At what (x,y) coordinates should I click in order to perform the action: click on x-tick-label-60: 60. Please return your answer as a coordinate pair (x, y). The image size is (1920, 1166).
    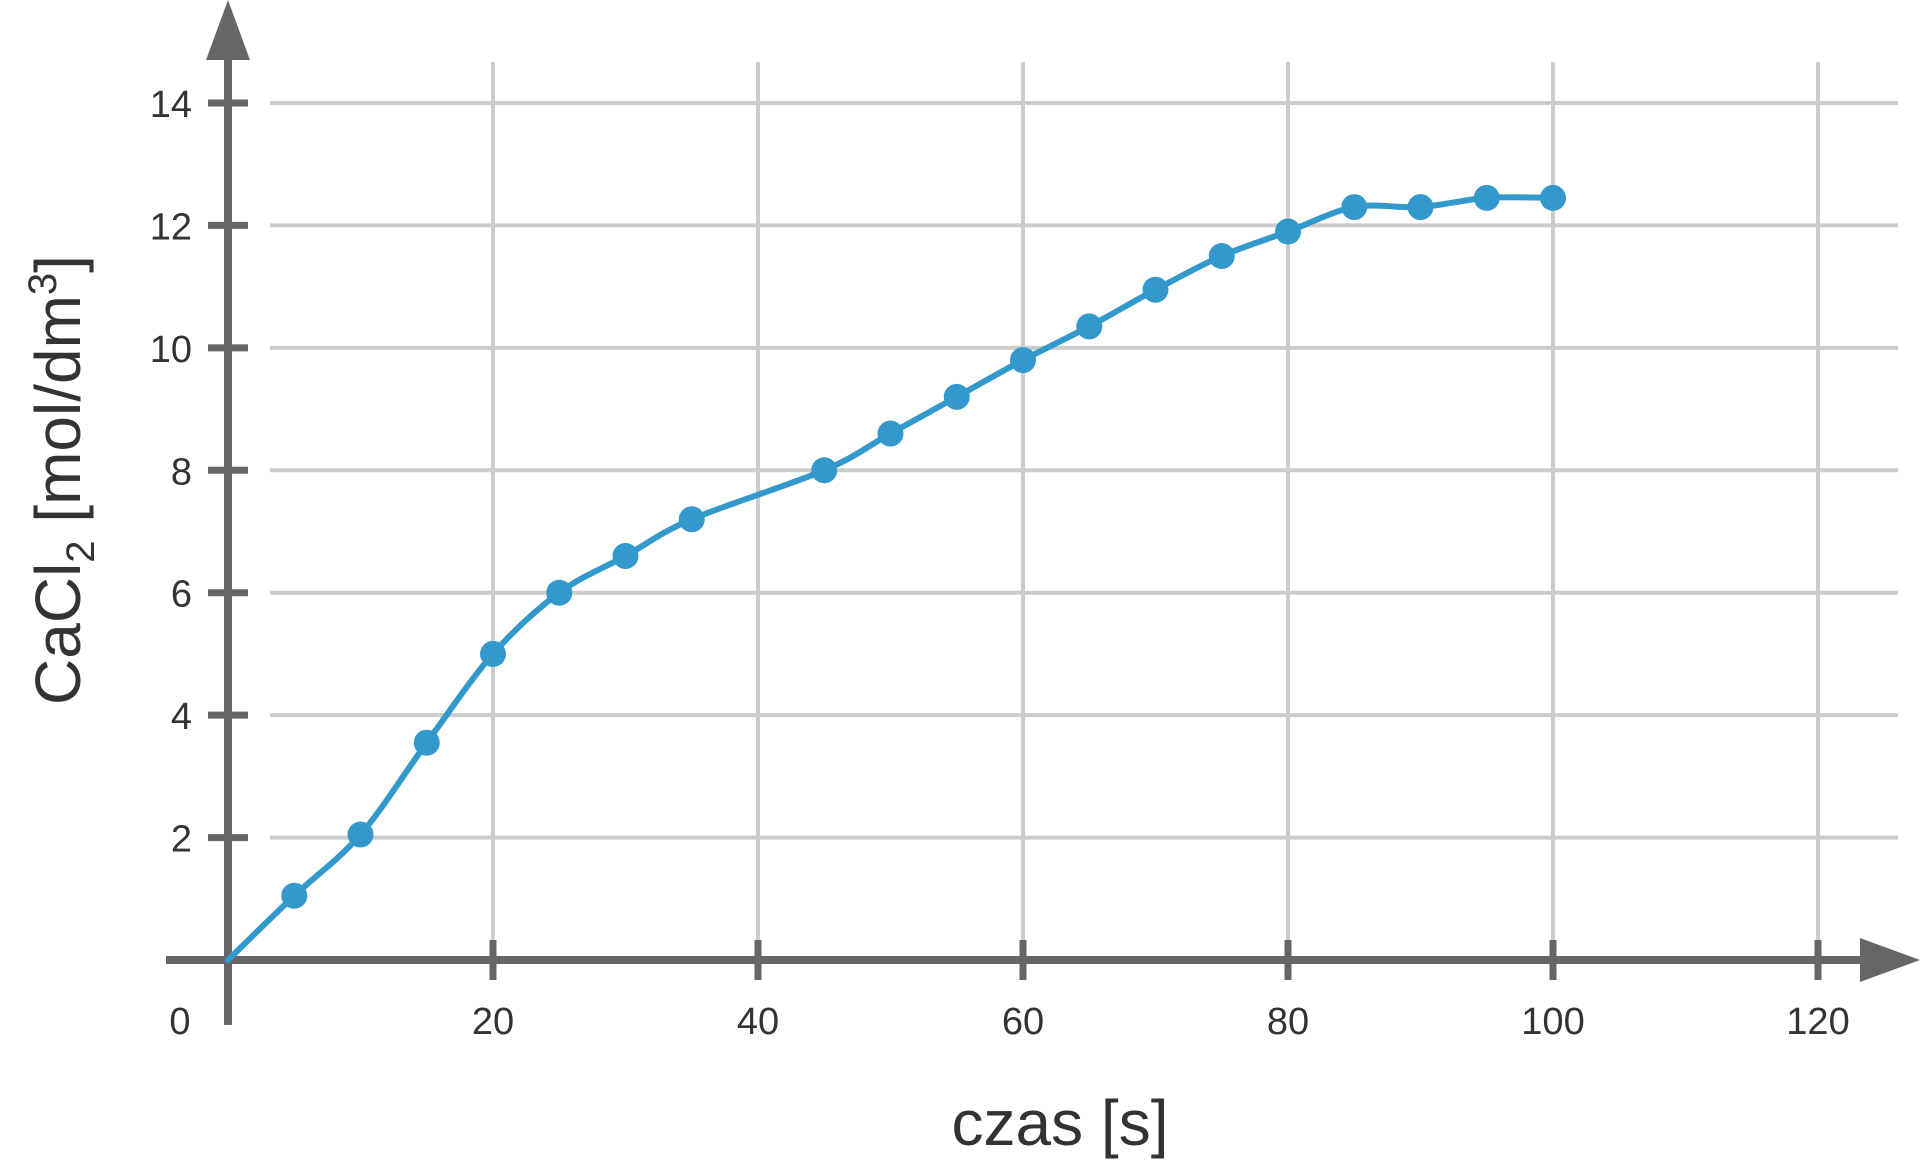
    Looking at the image, I should click on (1023, 1022).